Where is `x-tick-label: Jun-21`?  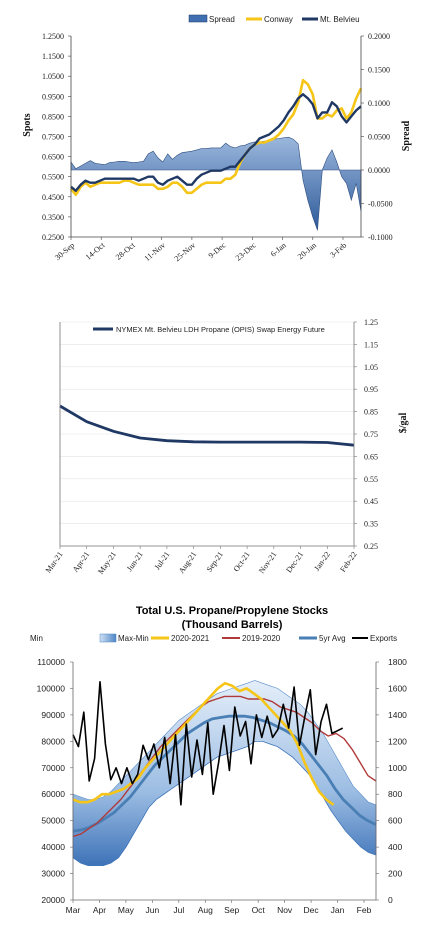
x-tick-label: Jun-21 is located at coordinates (135, 561).